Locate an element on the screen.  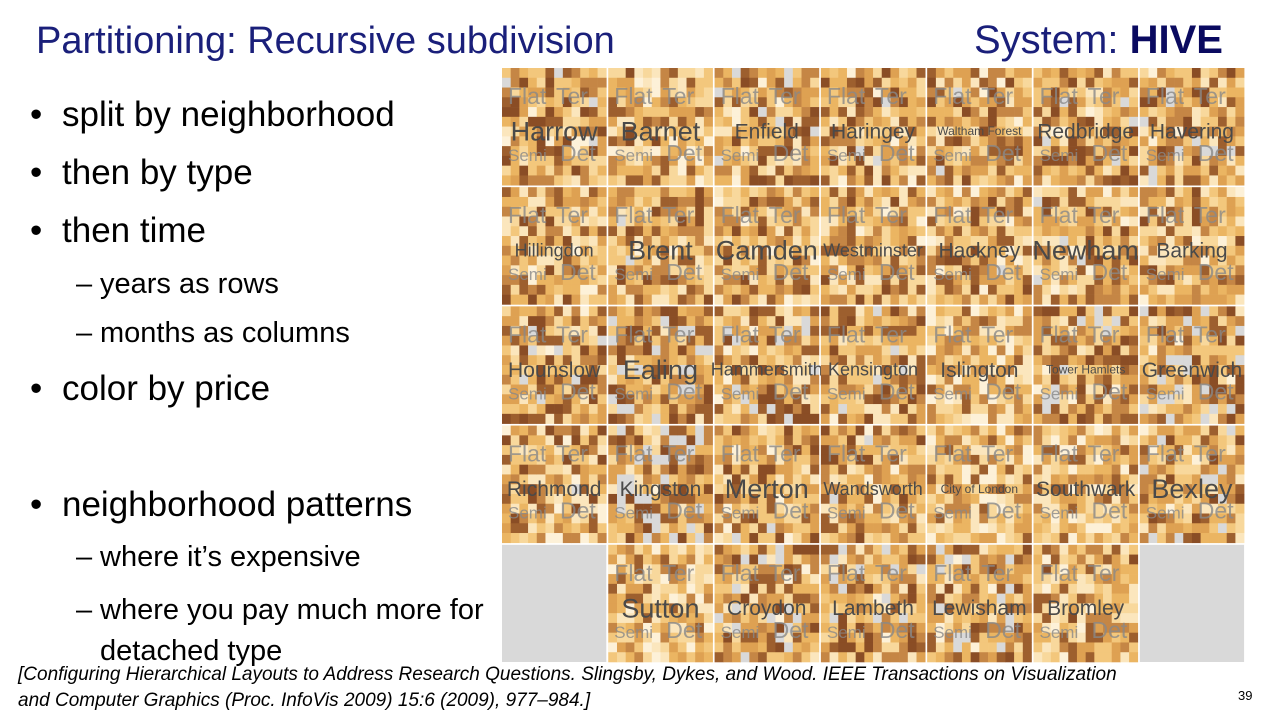
quadrant-label: Det is located at coordinates (578, 153).